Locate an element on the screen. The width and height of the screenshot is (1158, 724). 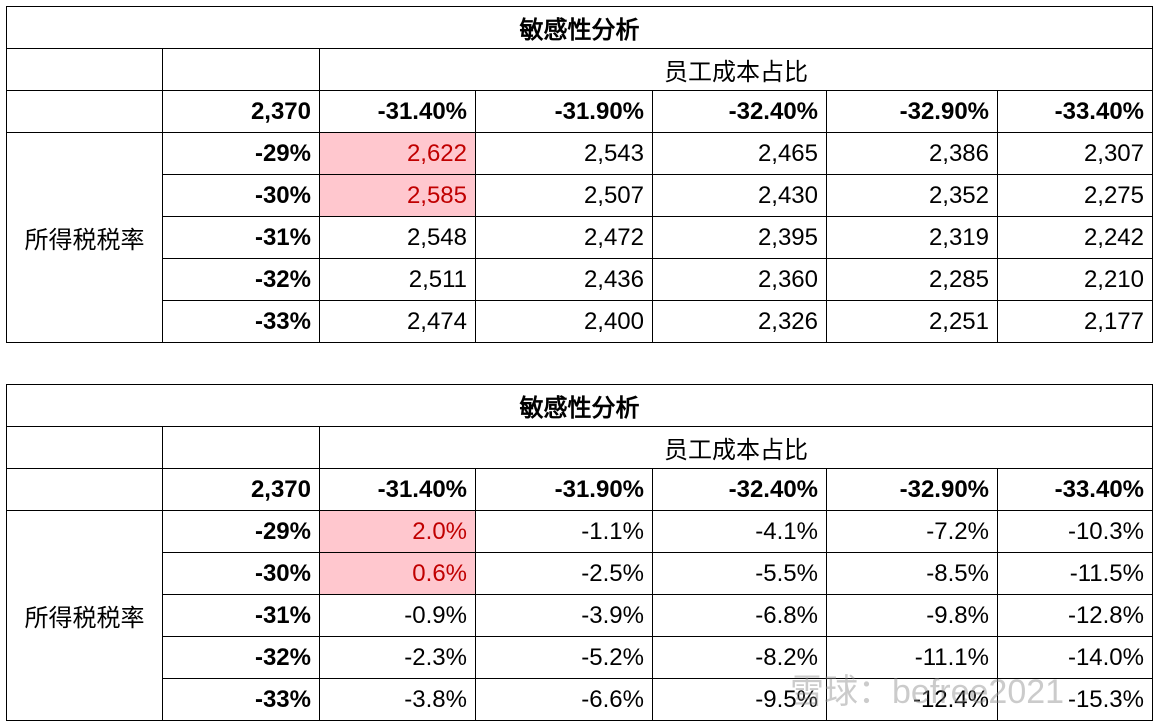
value-cell: 2,242 is located at coordinates (1075, 237).